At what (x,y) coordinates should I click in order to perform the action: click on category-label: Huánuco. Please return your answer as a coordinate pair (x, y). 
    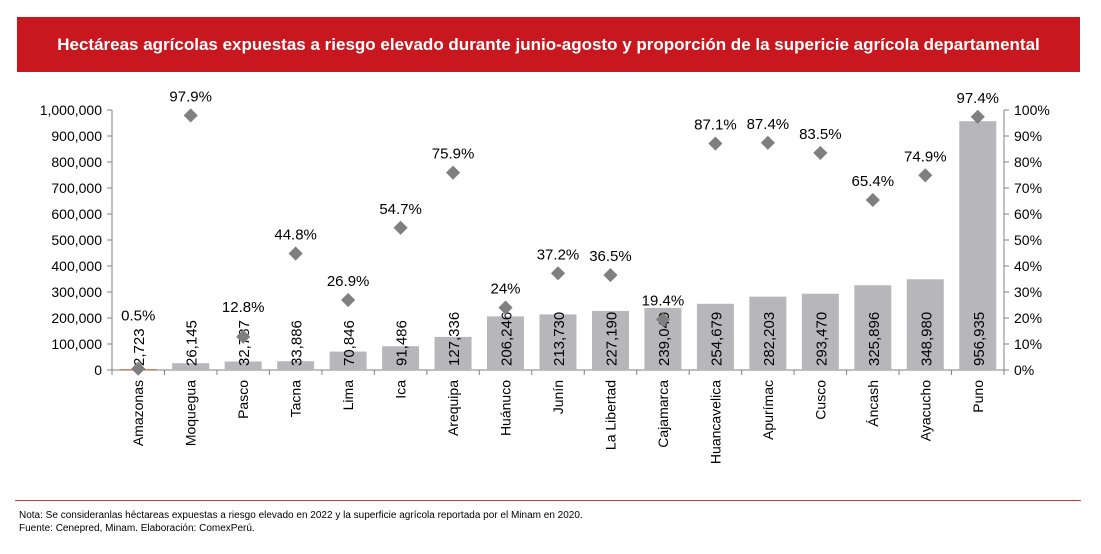
    Looking at the image, I should click on (506, 408).